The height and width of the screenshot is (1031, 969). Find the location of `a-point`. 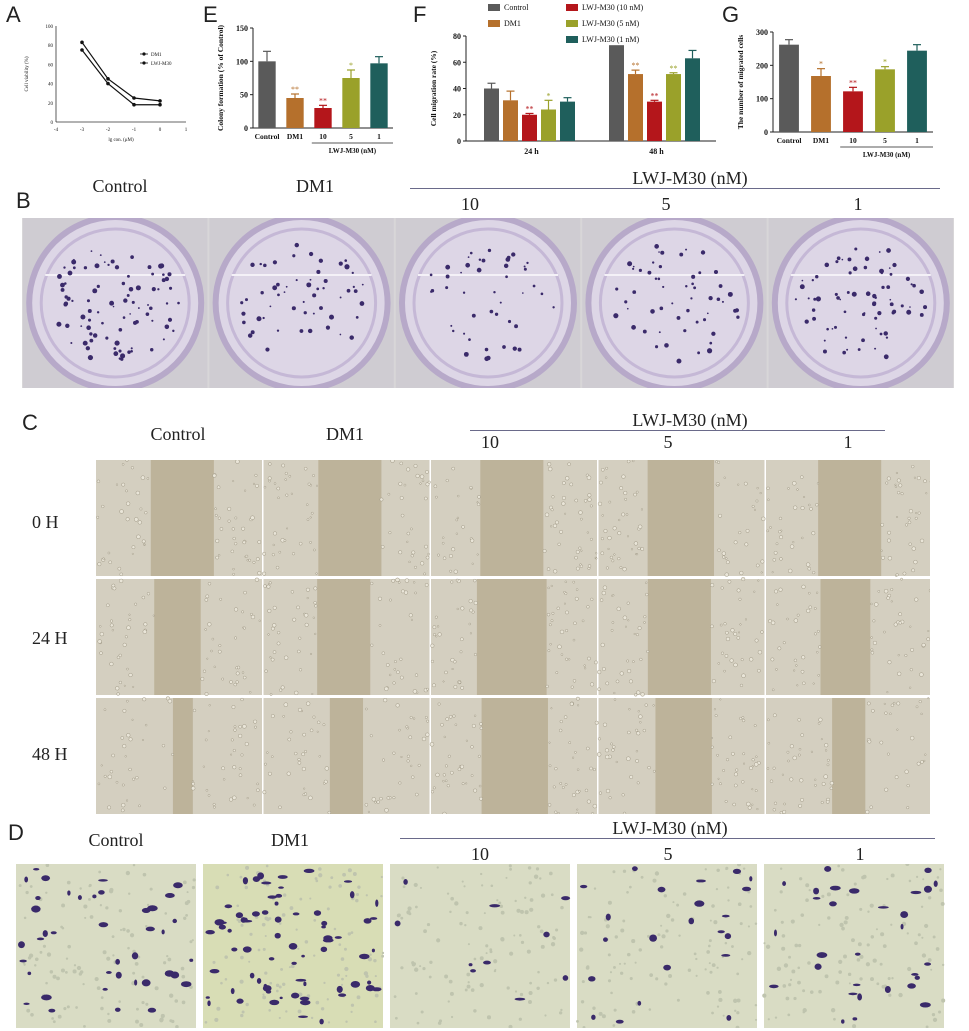

a-point is located at coordinates (108, 83).